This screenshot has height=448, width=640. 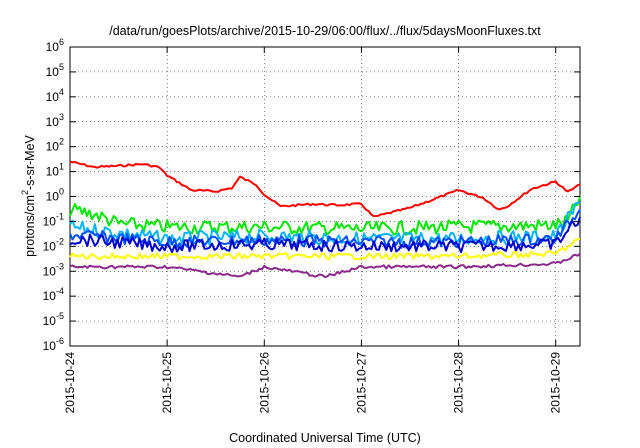 What do you see at coordinates (60, 266) in the screenshot?
I see `y-tick-exponent: -3` at bounding box center [60, 266].